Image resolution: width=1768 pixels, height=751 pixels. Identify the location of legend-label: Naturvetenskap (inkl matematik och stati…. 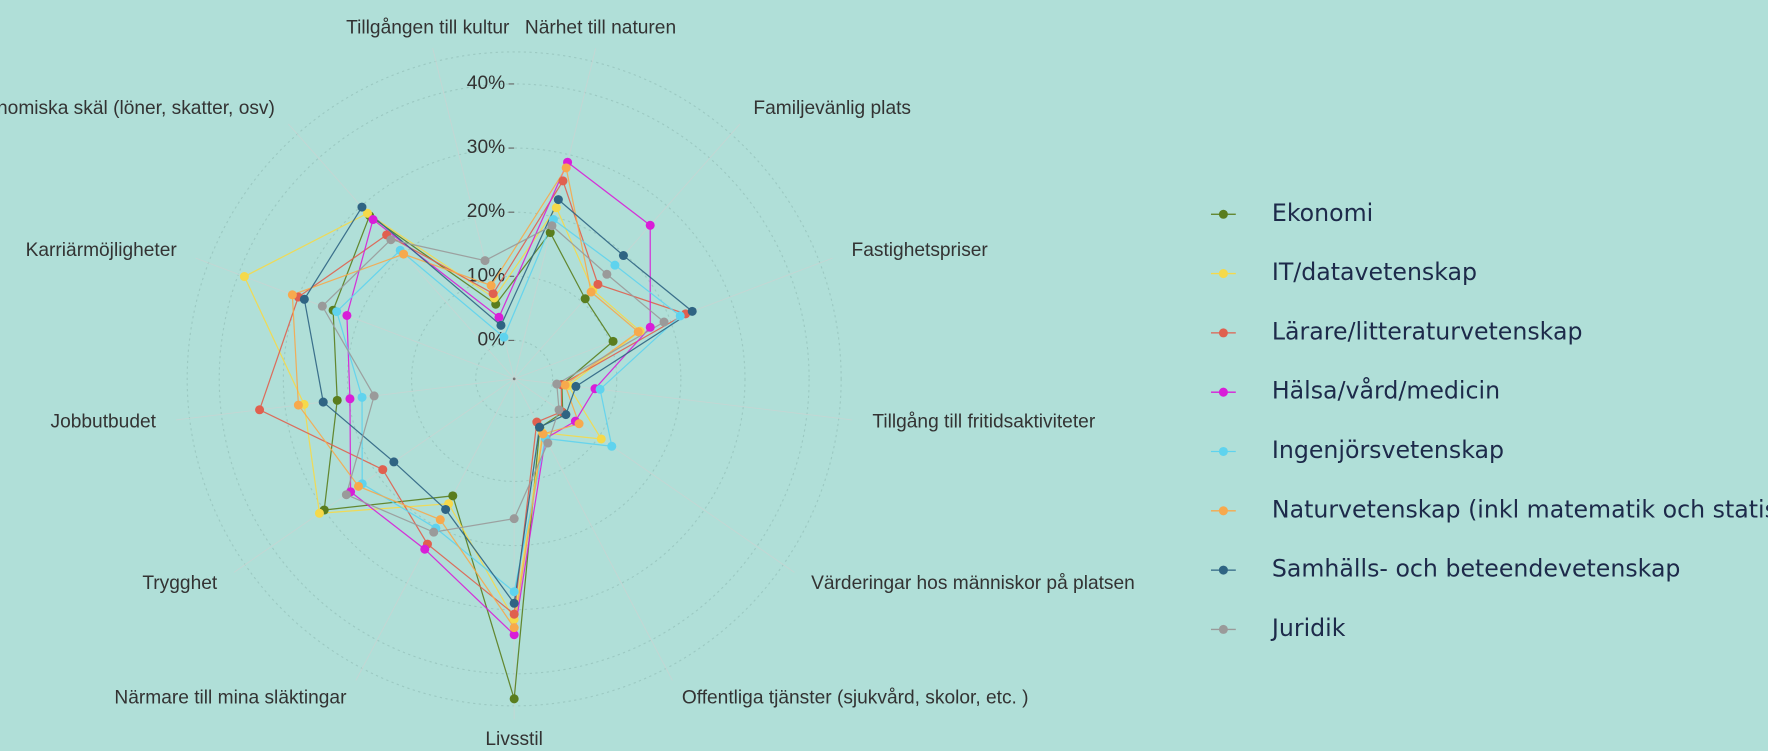
(1520, 509).